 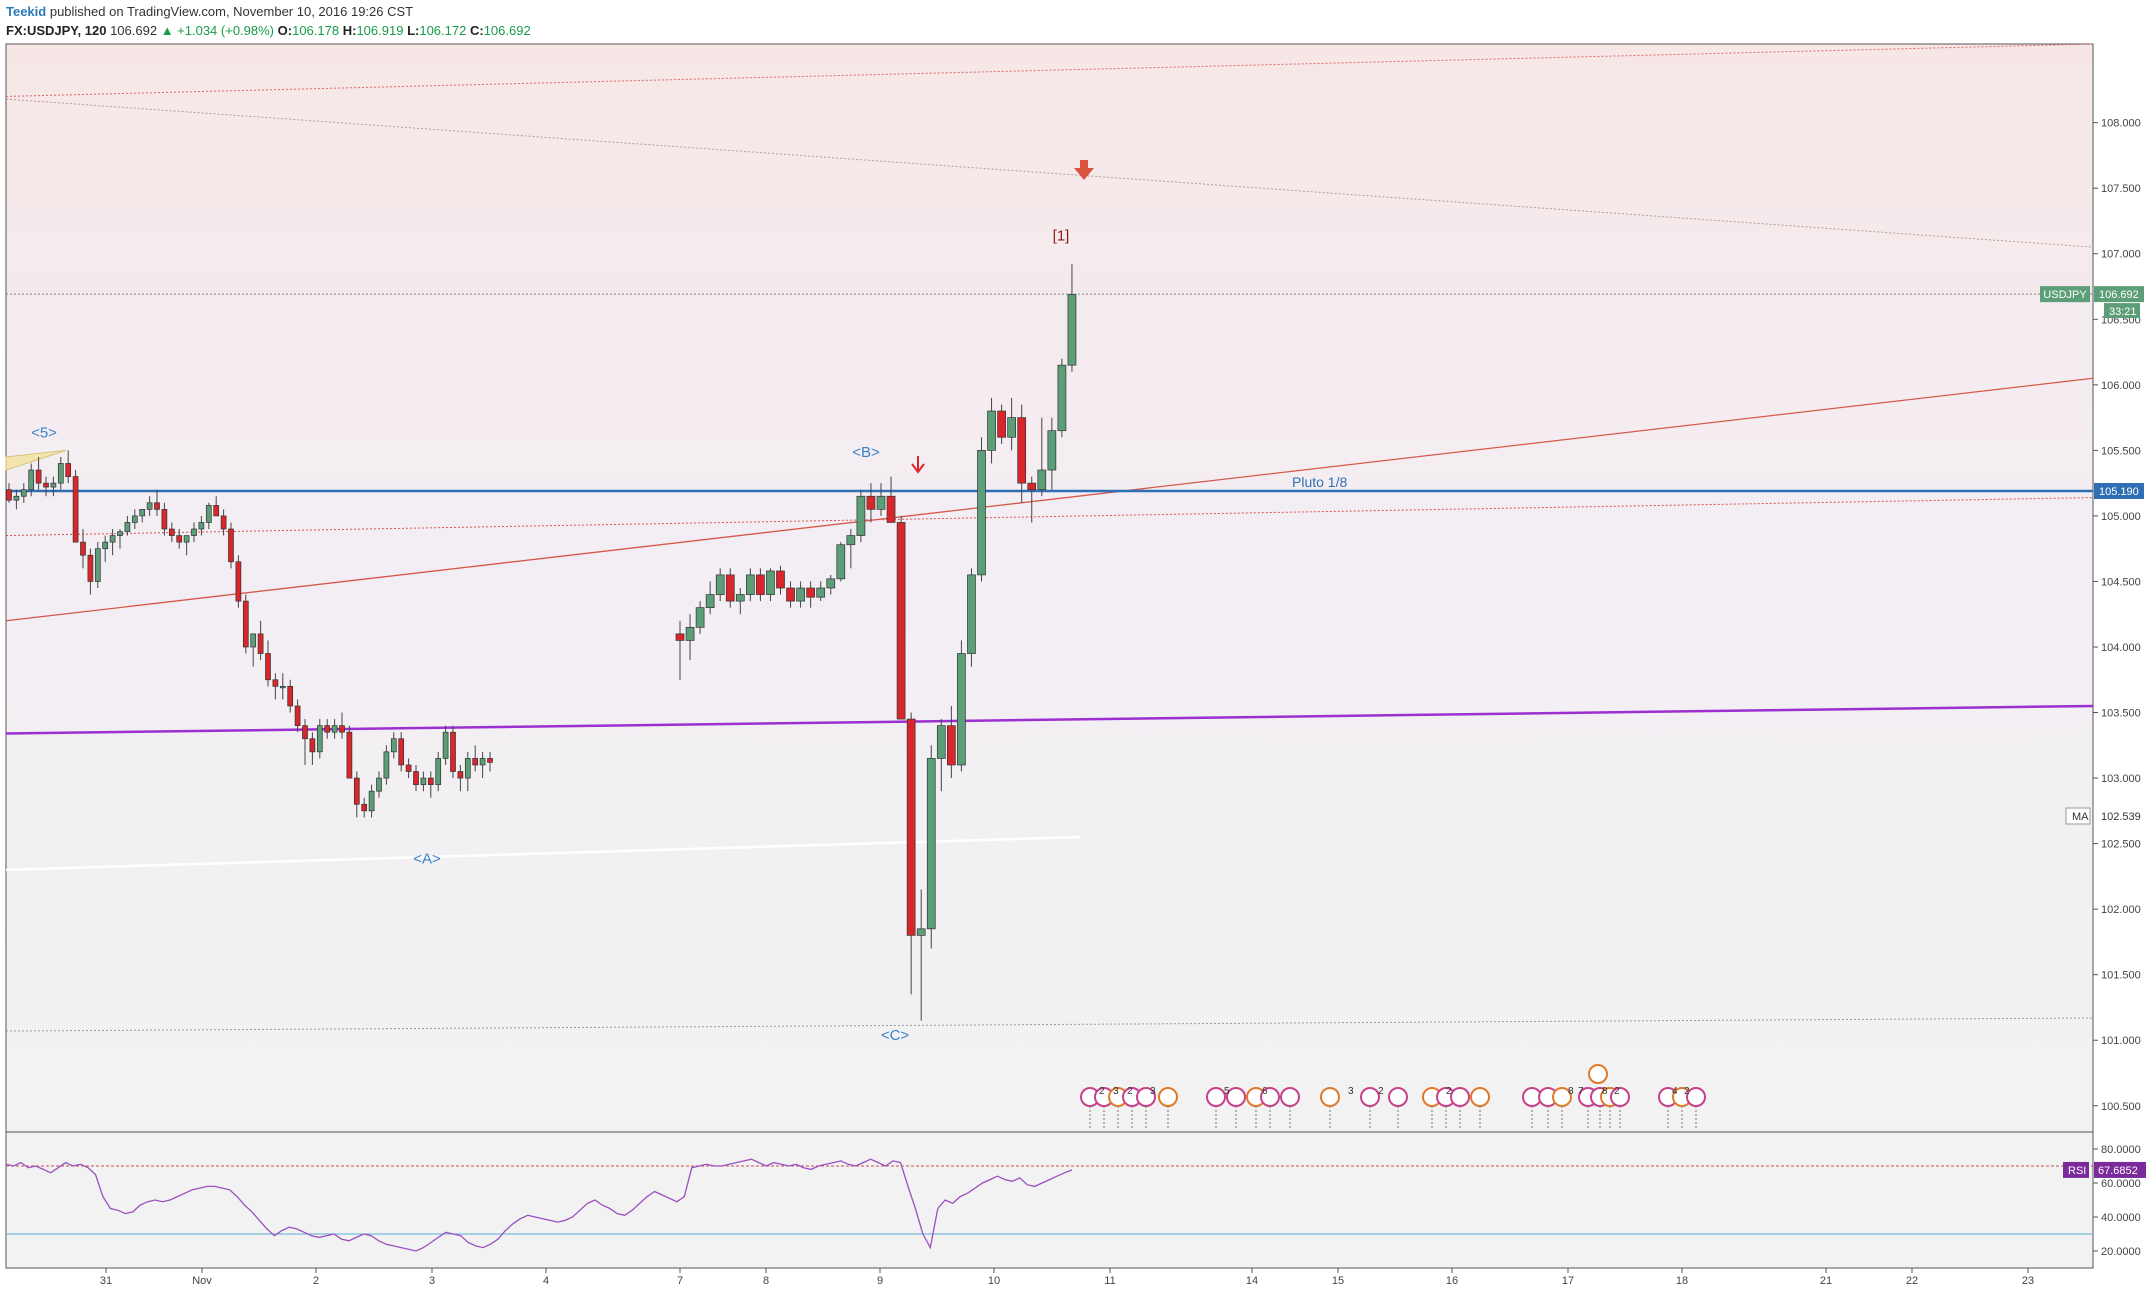 What do you see at coordinates (26, 11) in the screenshot?
I see `author-link: Teekid` at bounding box center [26, 11].